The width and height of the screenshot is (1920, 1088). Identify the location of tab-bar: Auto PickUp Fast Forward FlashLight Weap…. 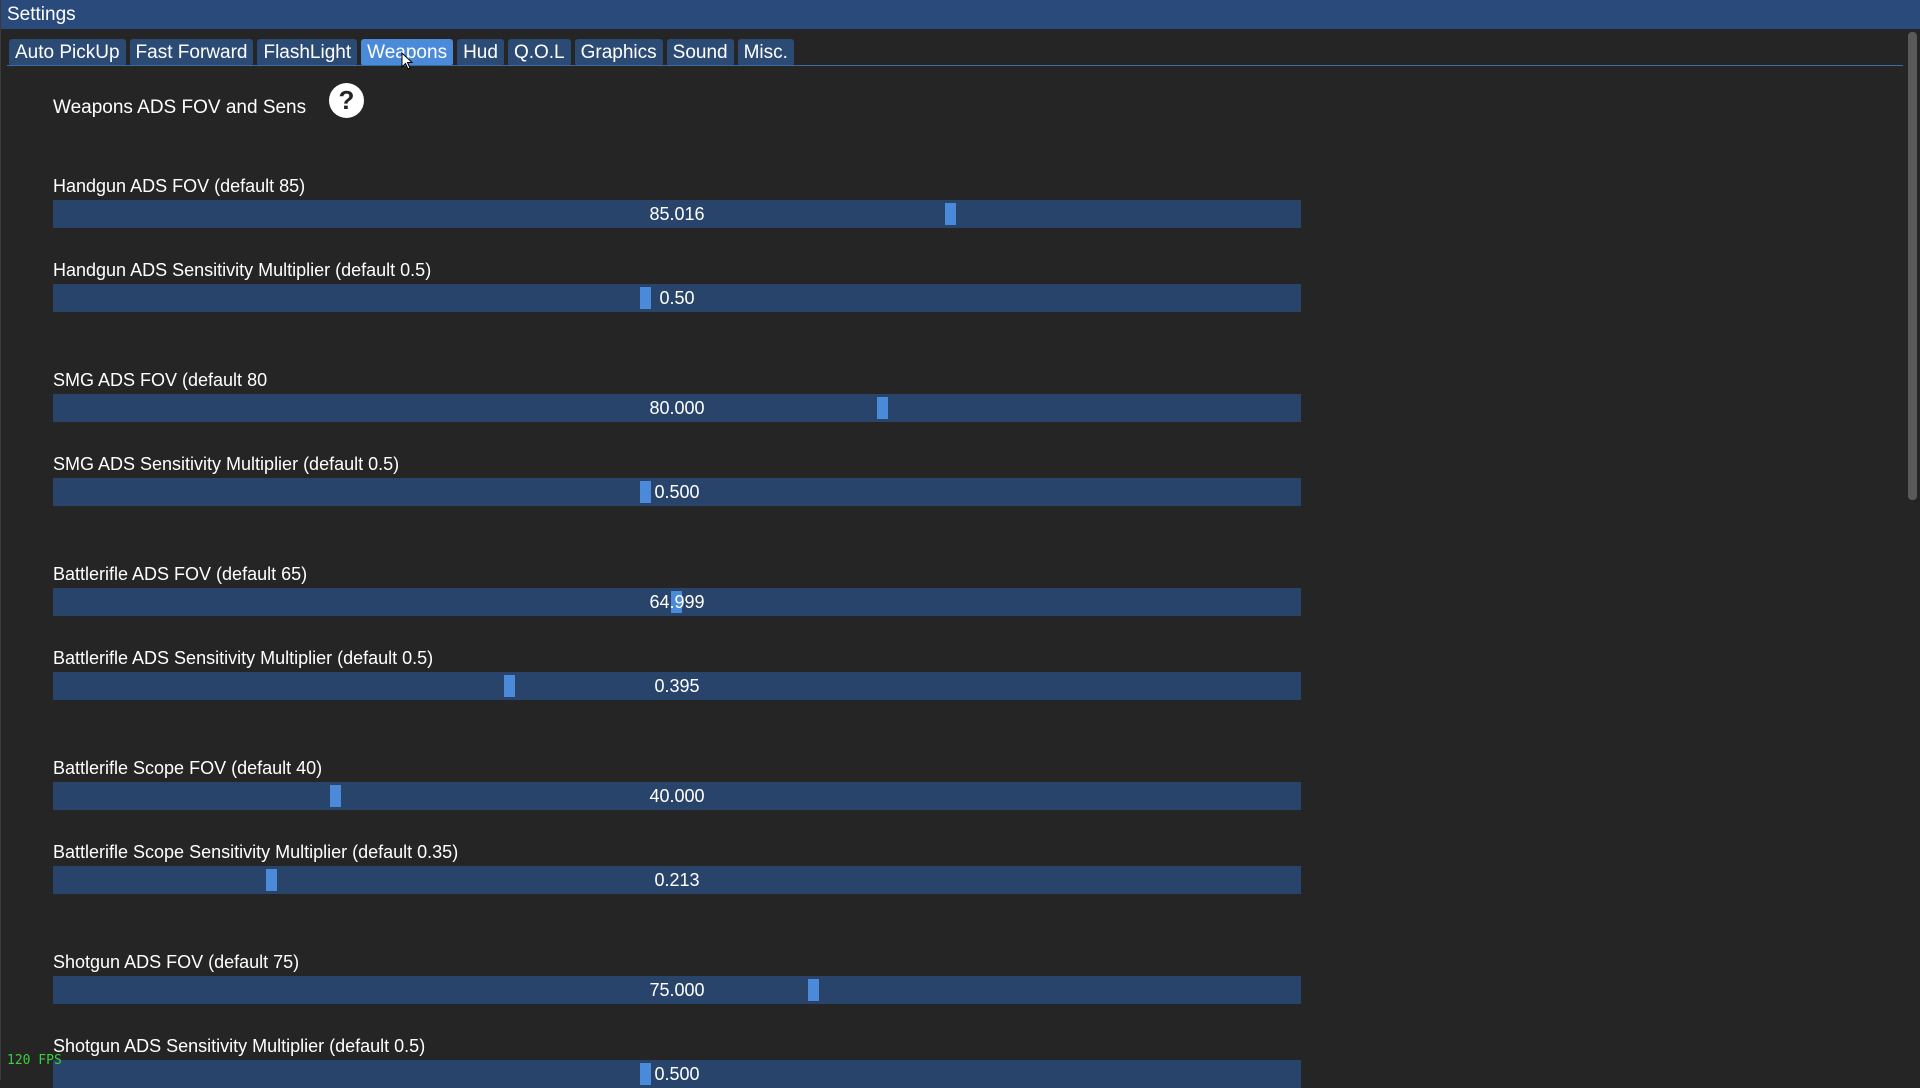
(401, 52).